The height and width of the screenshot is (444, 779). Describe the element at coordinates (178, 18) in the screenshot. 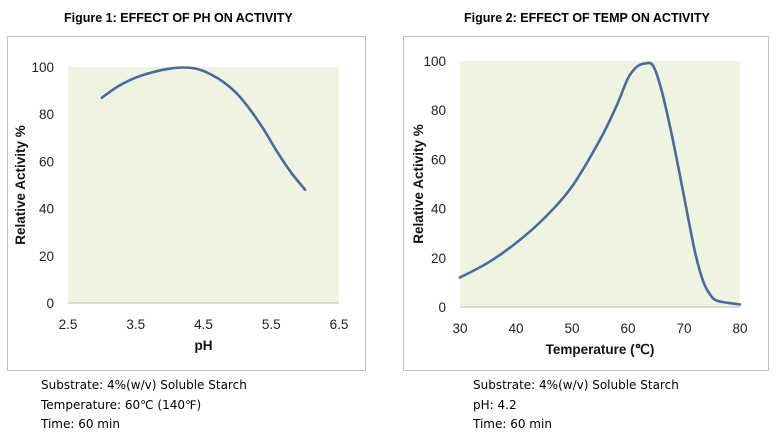

I see `figure-1-title: Figure 1: EFFECT OF PH ON ACTIVITY` at that location.